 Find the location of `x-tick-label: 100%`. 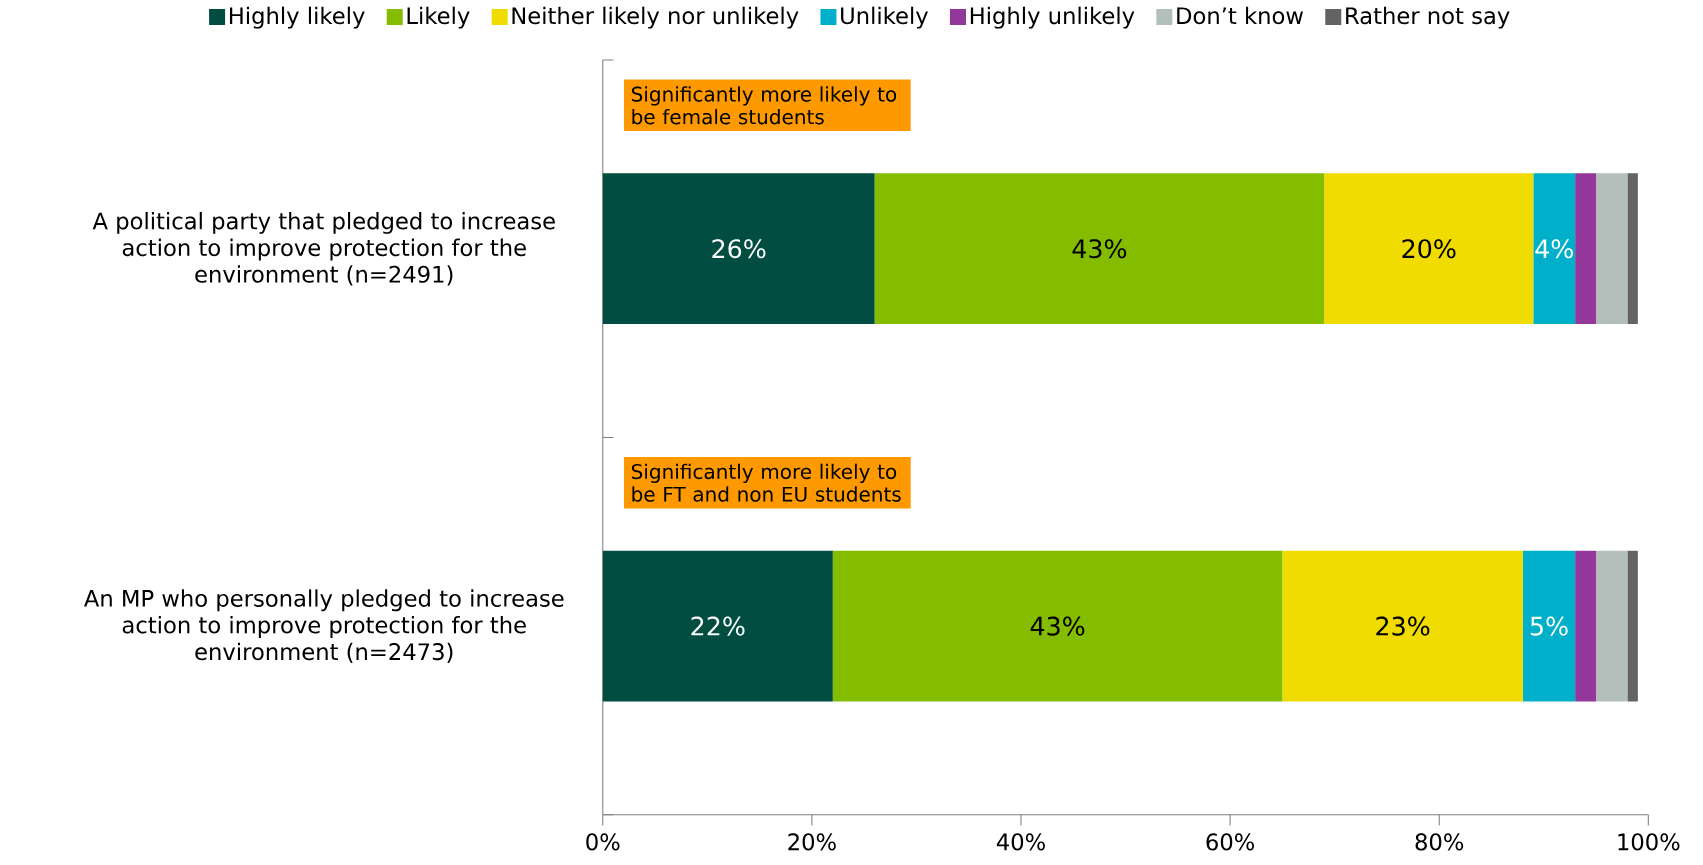

x-tick-label: 100% is located at coordinates (1649, 842).